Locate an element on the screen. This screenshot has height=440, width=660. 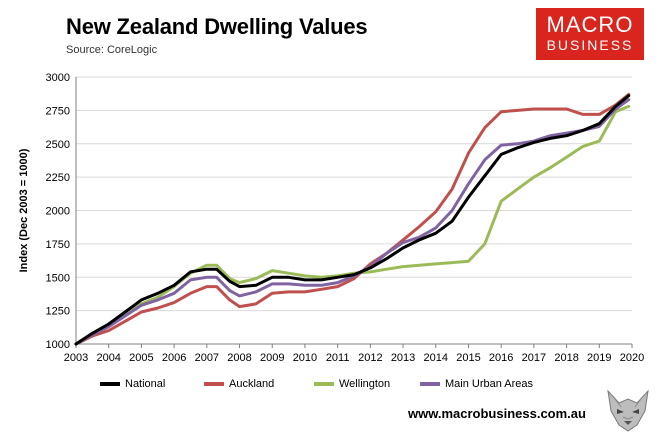
legend-item-wellington: Wellington is located at coordinates (352, 384).